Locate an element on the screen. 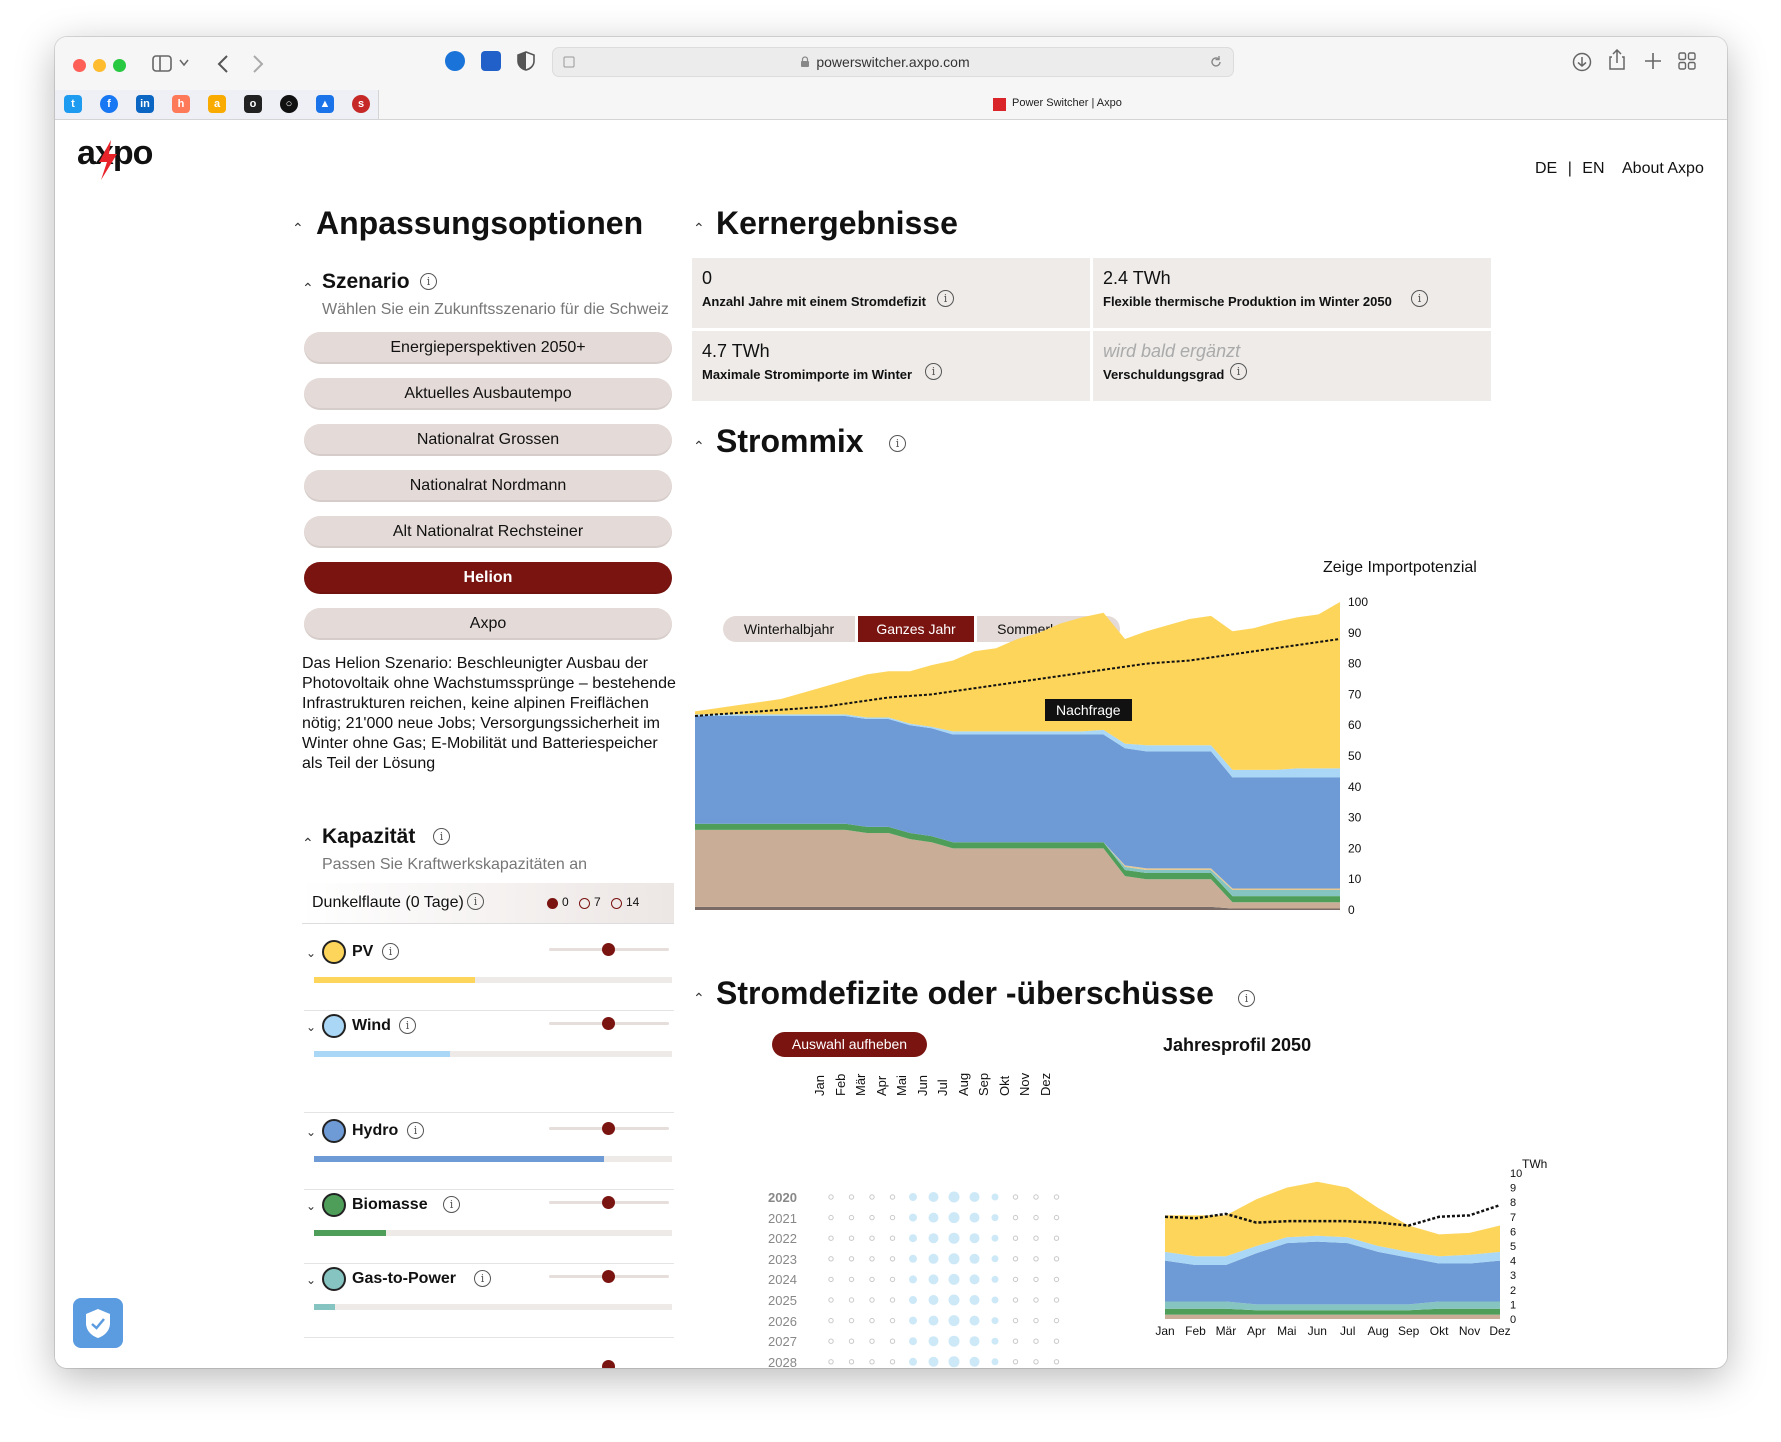  lang-en-link: EN is located at coordinates (1593, 168).